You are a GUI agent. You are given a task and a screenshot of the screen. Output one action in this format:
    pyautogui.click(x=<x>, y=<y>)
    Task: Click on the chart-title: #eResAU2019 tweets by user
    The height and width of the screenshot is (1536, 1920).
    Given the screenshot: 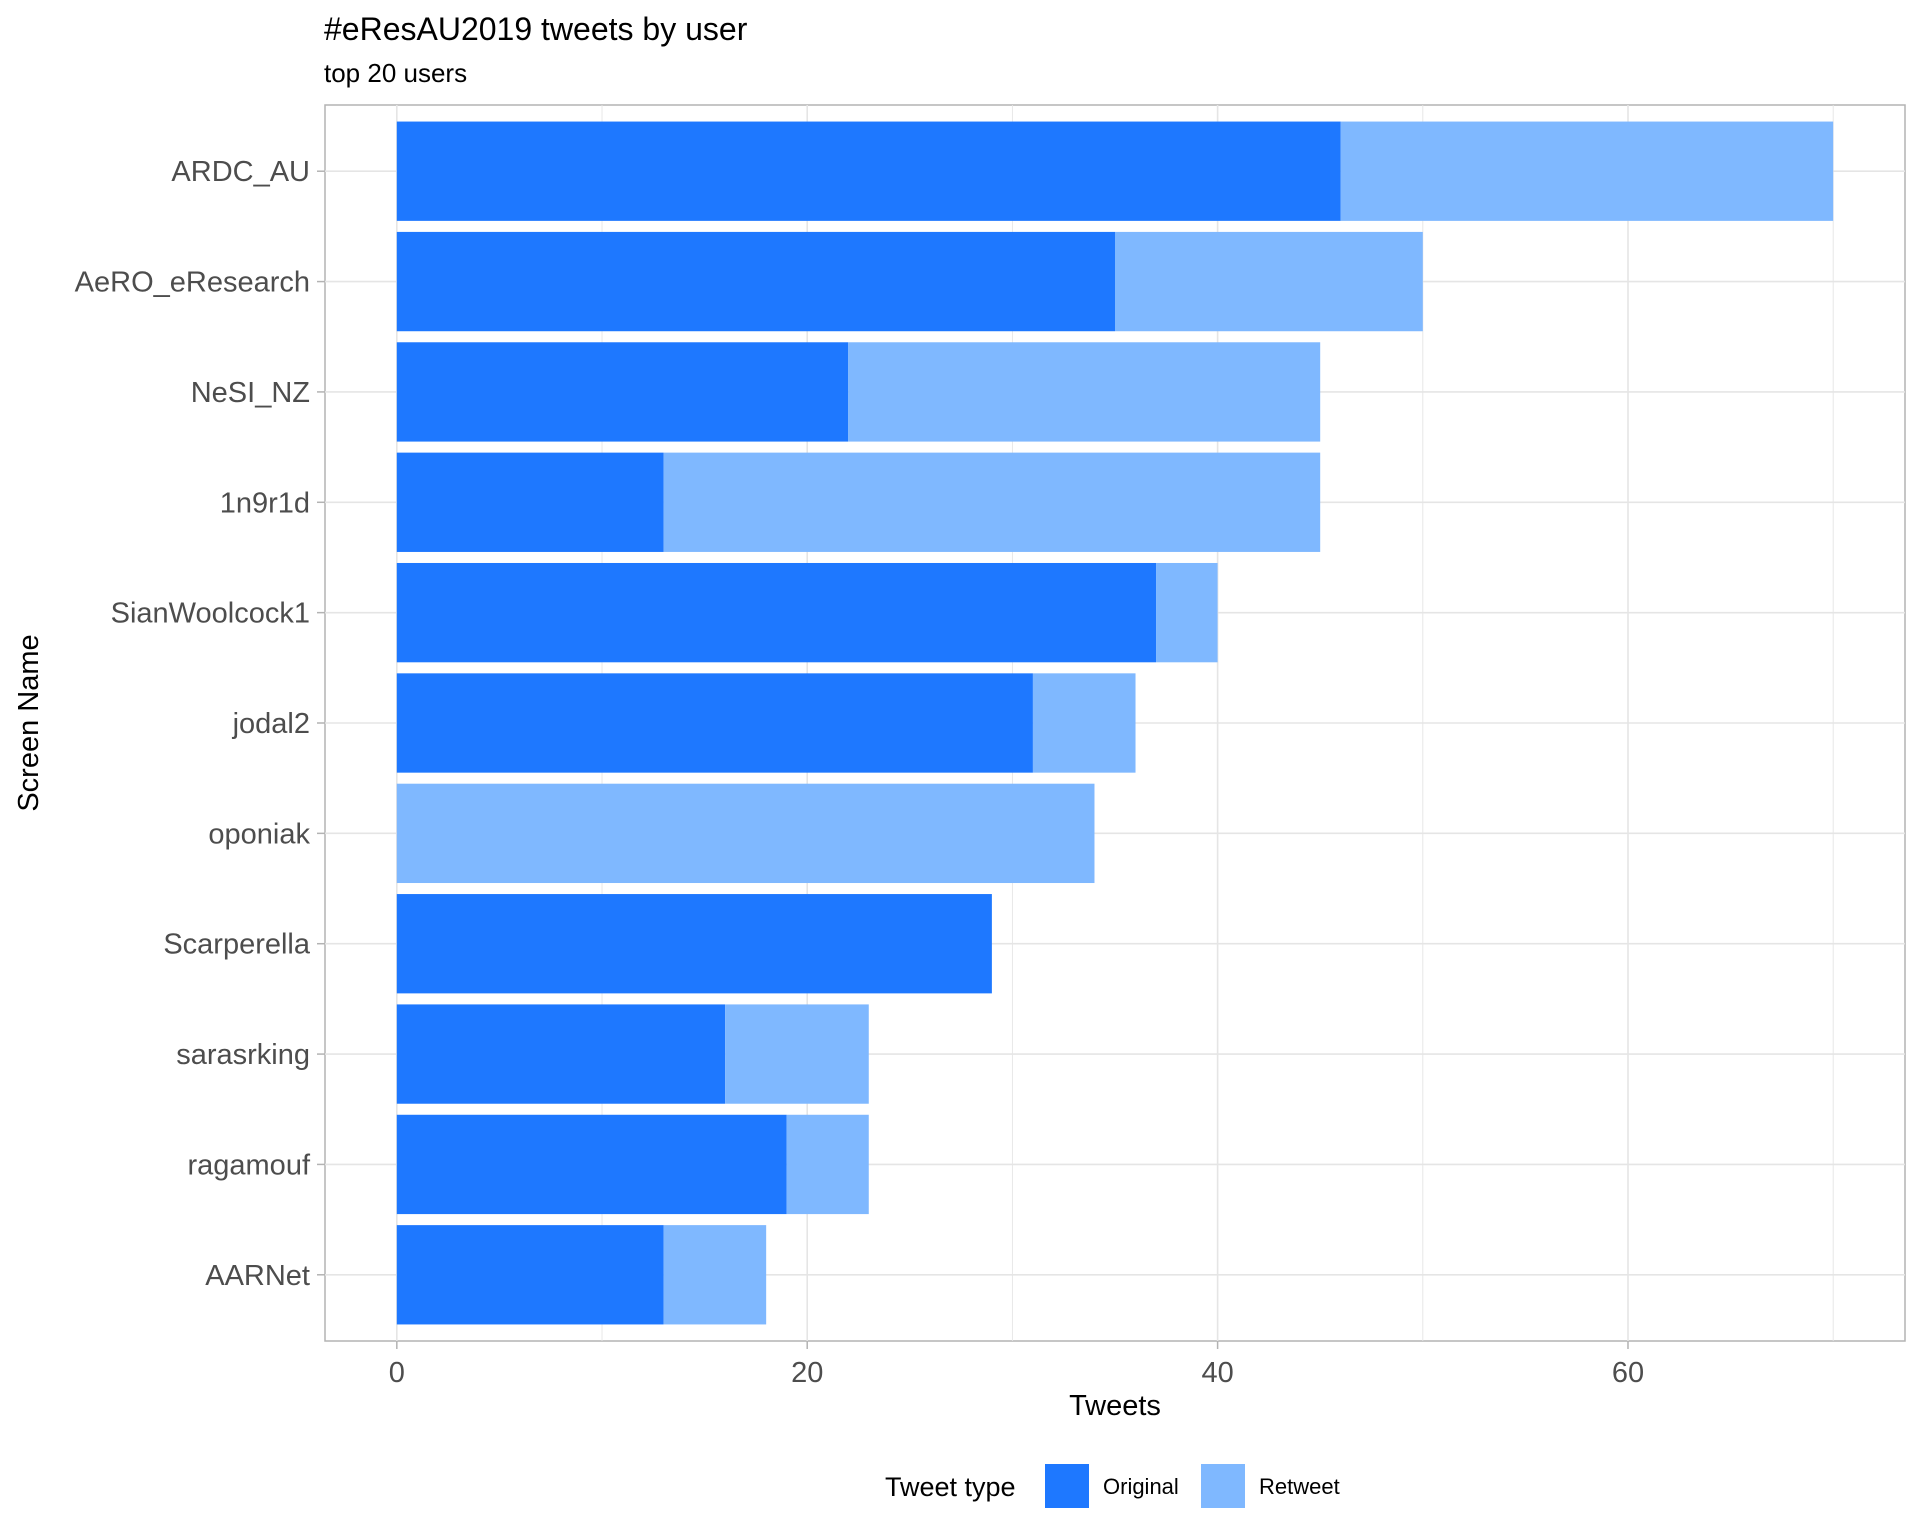 What is the action you would take?
    pyautogui.click(x=536, y=29)
    